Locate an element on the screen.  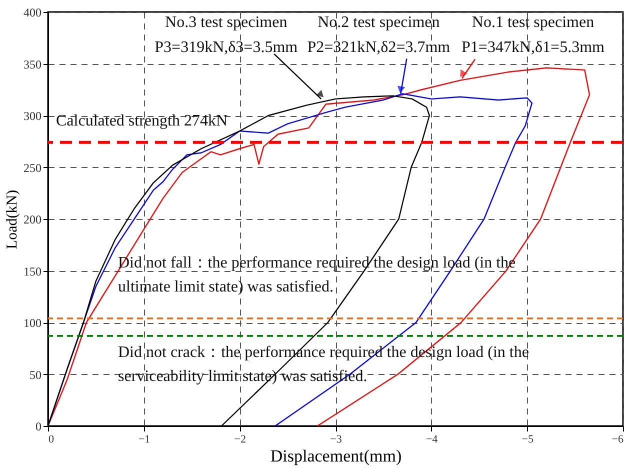
y-tick-label: 50 is located at coordinates (36, 375).